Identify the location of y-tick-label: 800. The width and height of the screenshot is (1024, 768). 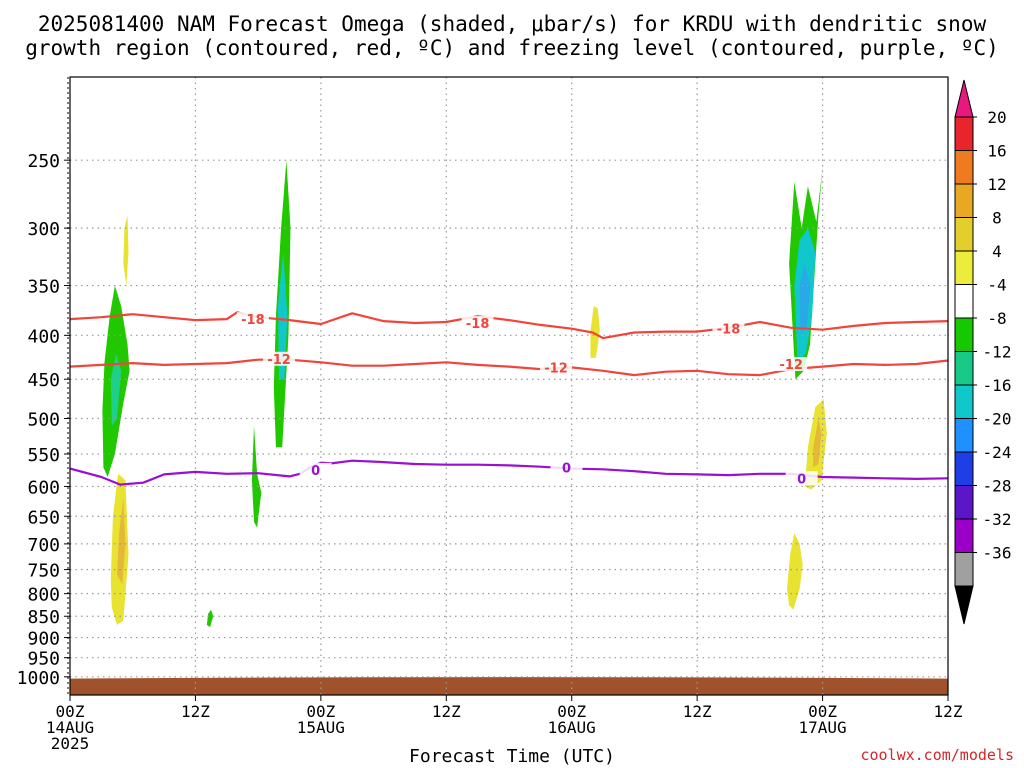
(43, 595).